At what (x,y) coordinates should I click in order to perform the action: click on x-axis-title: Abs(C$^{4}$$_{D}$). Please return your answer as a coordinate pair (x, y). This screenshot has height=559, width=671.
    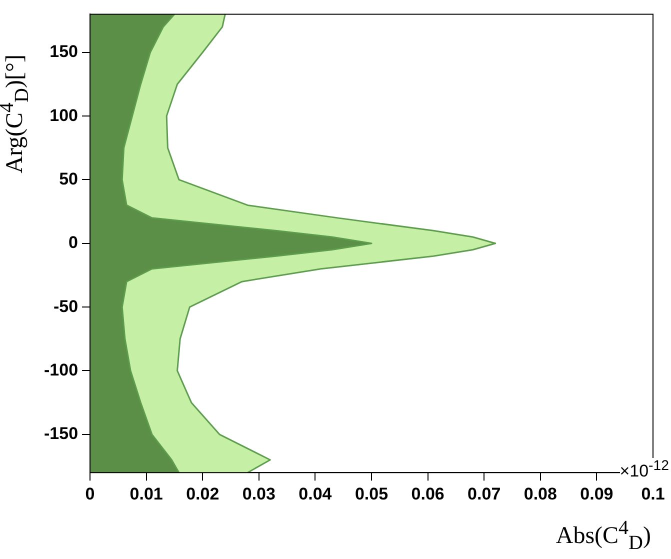
    Looking at the image, I should click on (603, 536).